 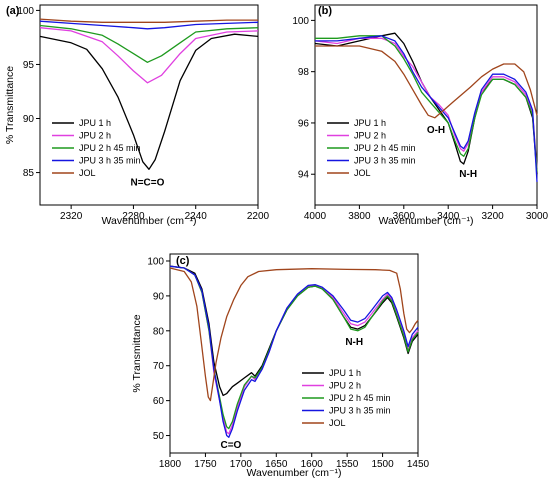 I want to click on panel-label: (a), so click(x=13, y=11).